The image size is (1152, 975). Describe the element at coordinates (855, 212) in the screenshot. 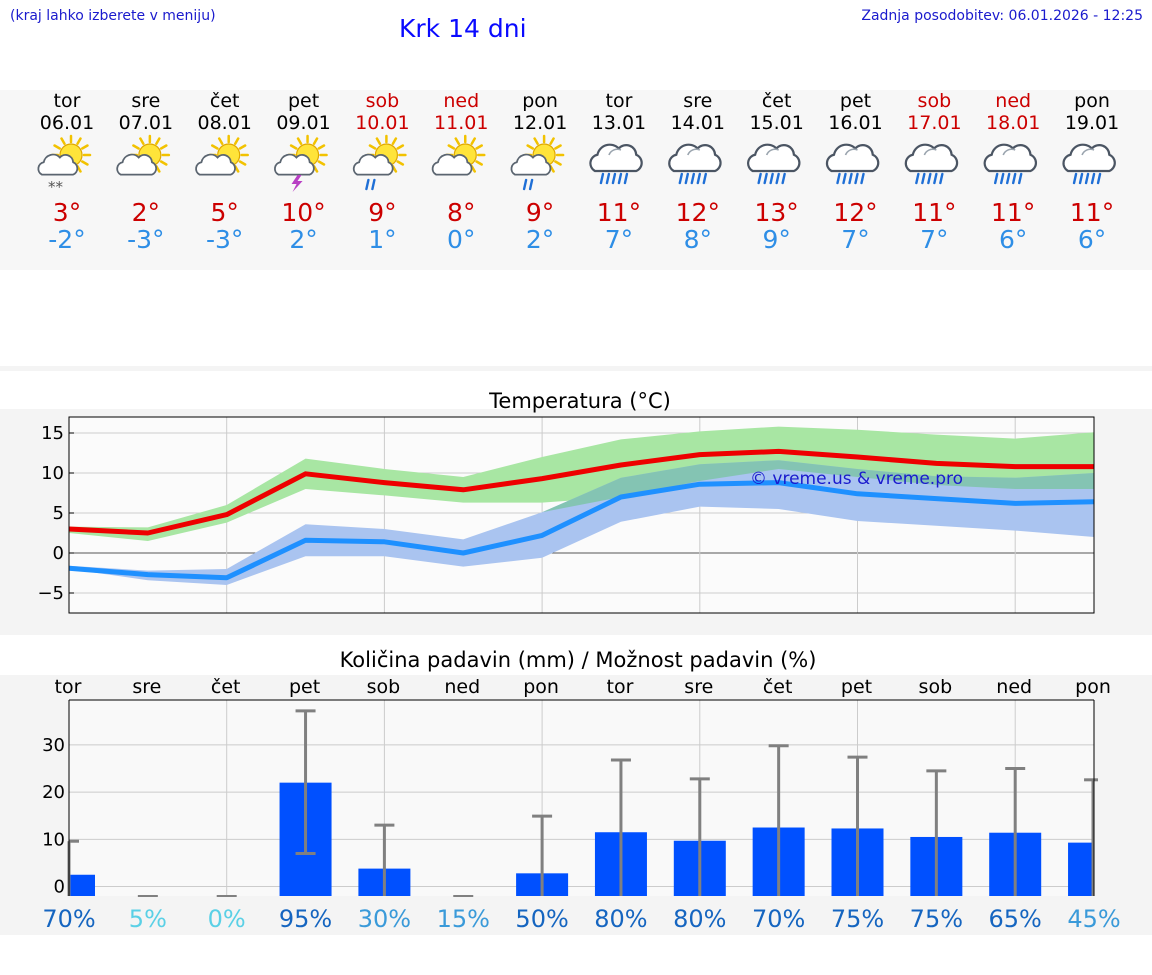

I see `temp-max: 12°` at that location.